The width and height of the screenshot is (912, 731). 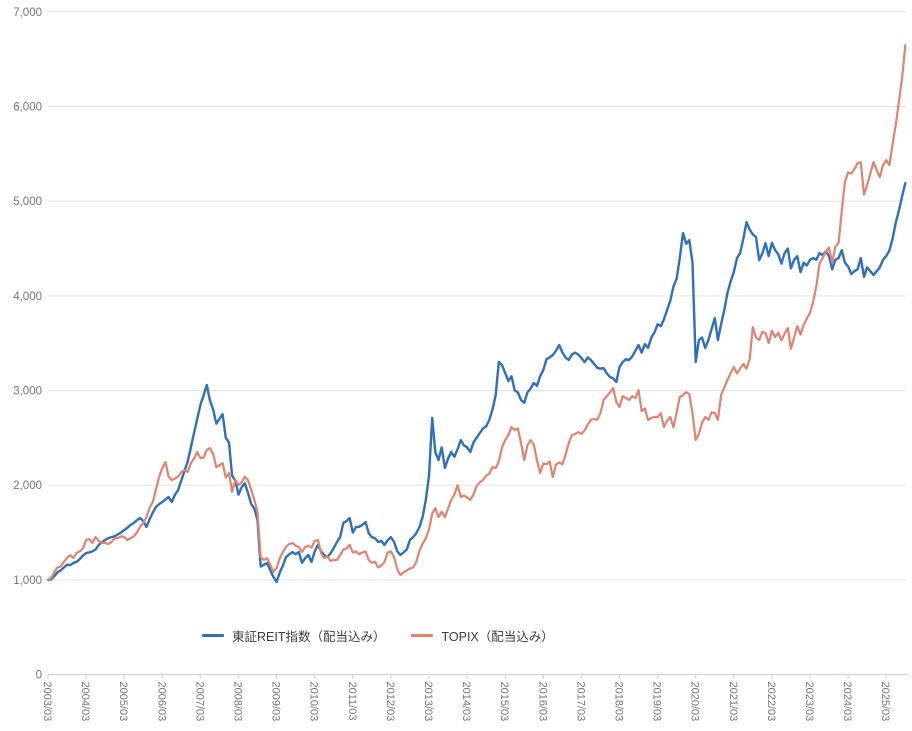 I want to click on x-axis-tick-label: 2012/03, so click(x=390, y=702).